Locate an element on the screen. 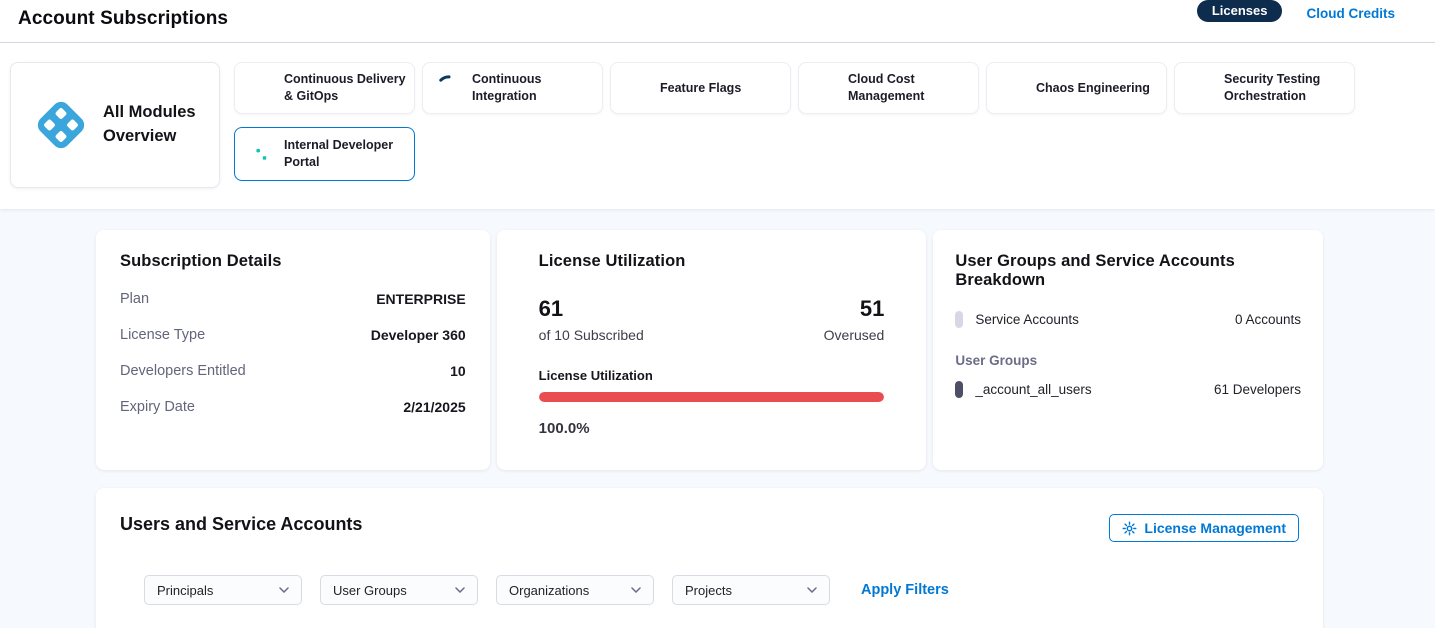  module-card-ff: Feature Flags is located at coordinates (700, 88).